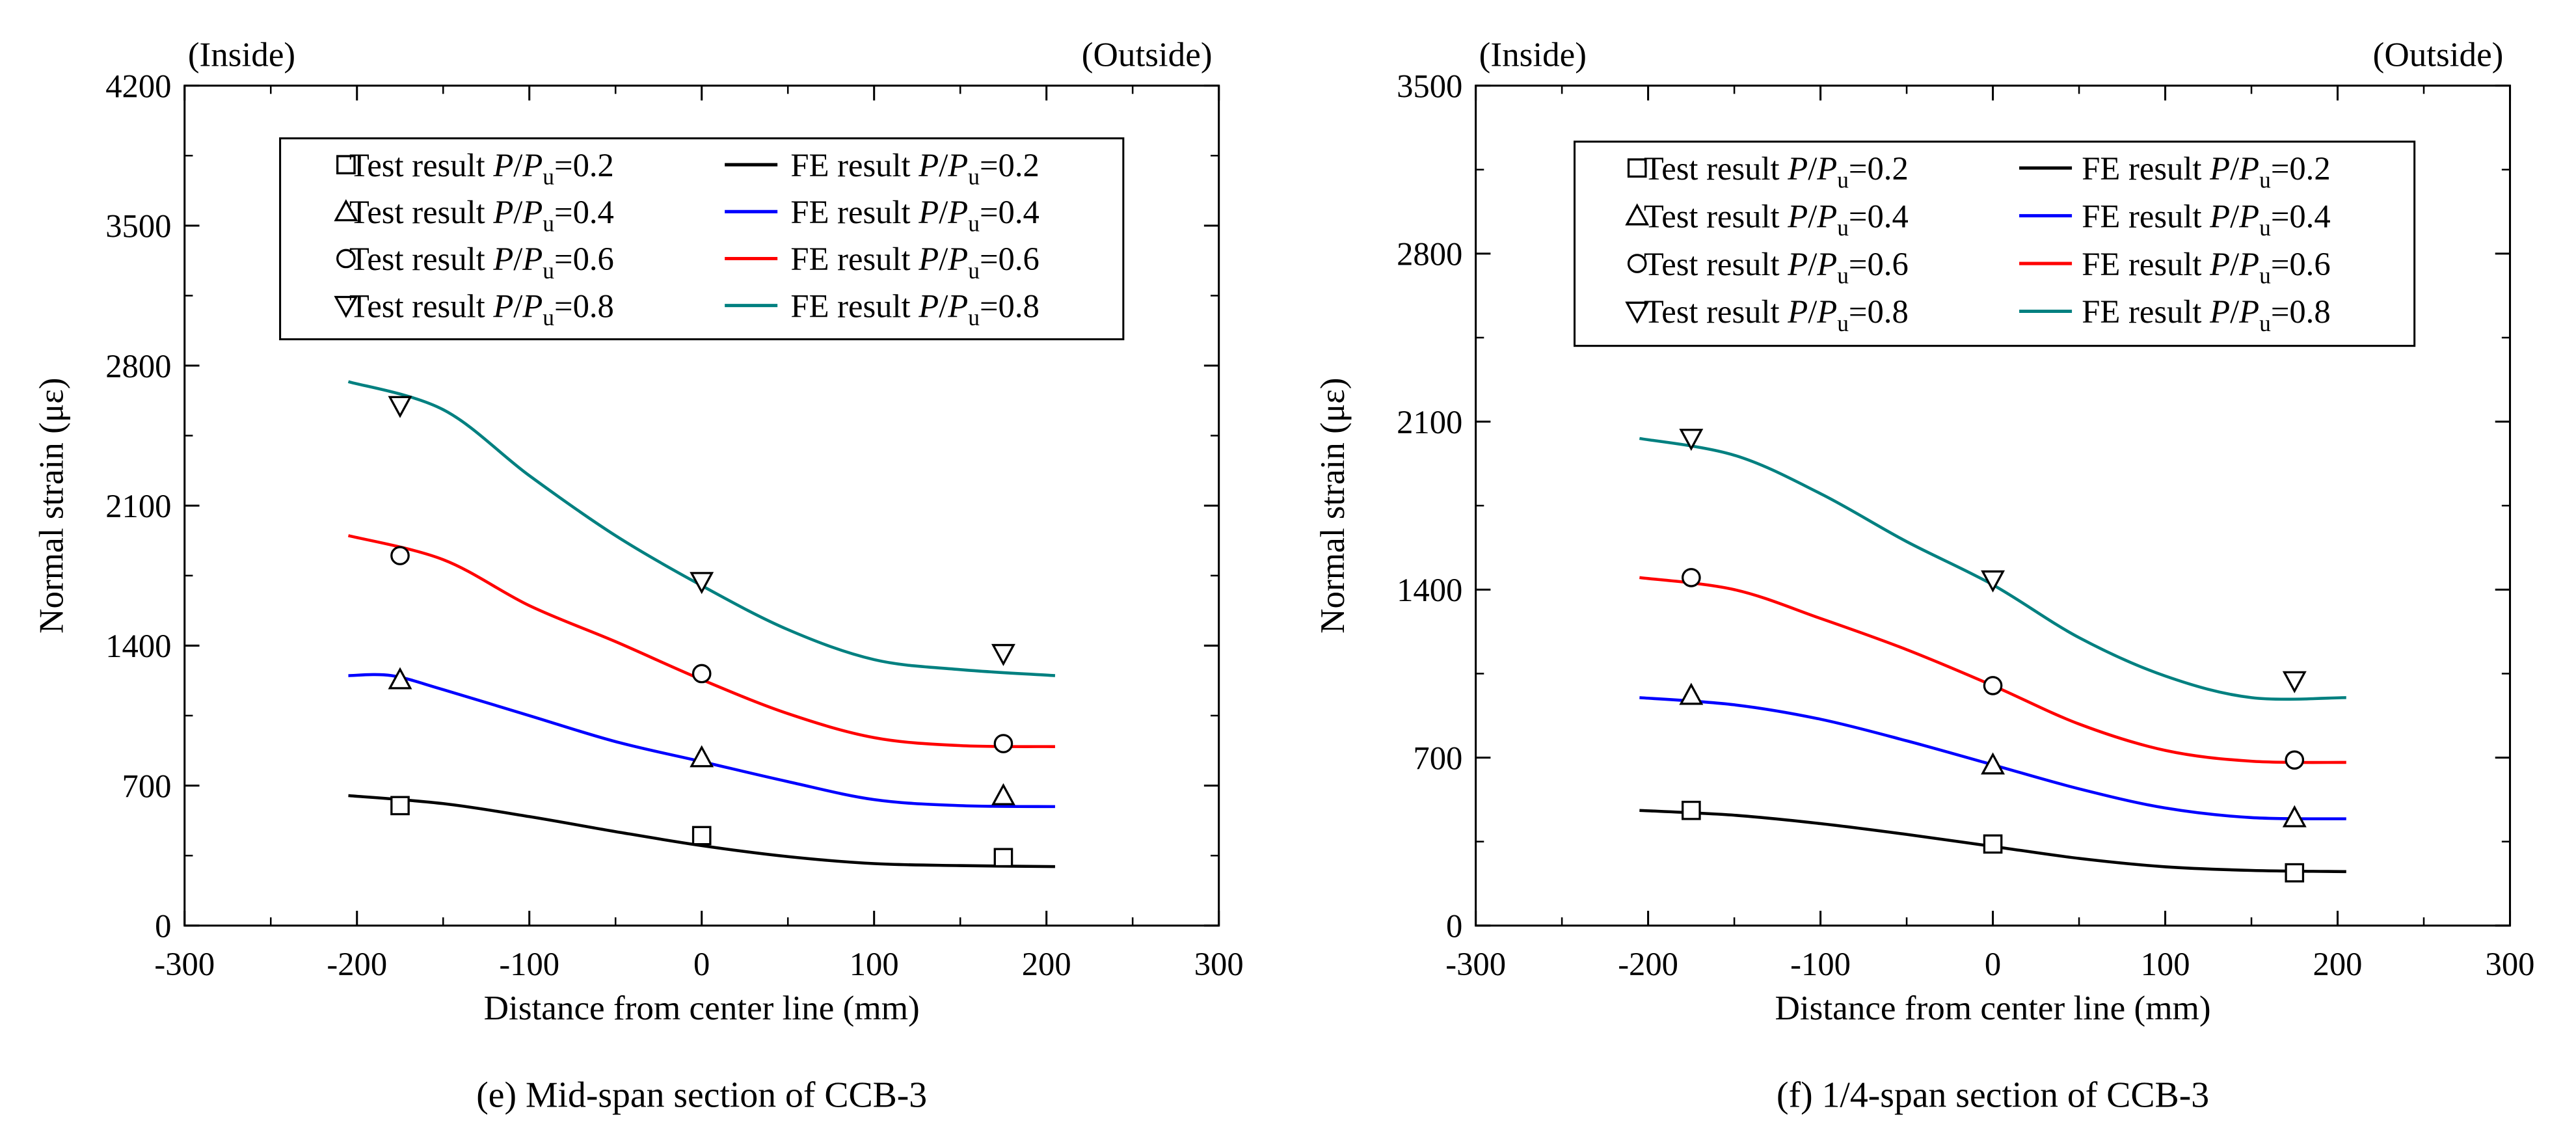 The image size is (2576, 1143). What do you see at coordinates (1993, 1095) in the screenshot?
I see `panel-caption: (f) 1/4-span section of CCB-3` at bounding box center [1993, 1095].